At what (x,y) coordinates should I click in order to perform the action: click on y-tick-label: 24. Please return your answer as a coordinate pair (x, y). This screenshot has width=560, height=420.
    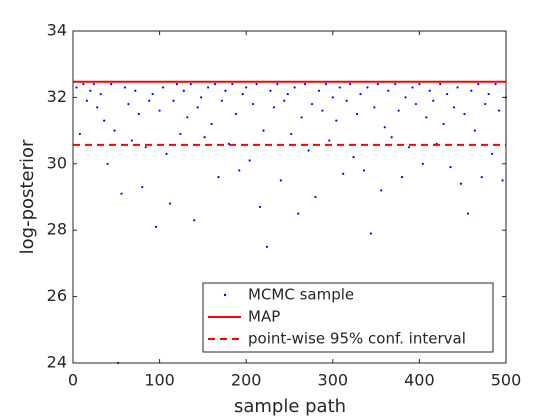
    Looking at the image, I should click on (57, 362).